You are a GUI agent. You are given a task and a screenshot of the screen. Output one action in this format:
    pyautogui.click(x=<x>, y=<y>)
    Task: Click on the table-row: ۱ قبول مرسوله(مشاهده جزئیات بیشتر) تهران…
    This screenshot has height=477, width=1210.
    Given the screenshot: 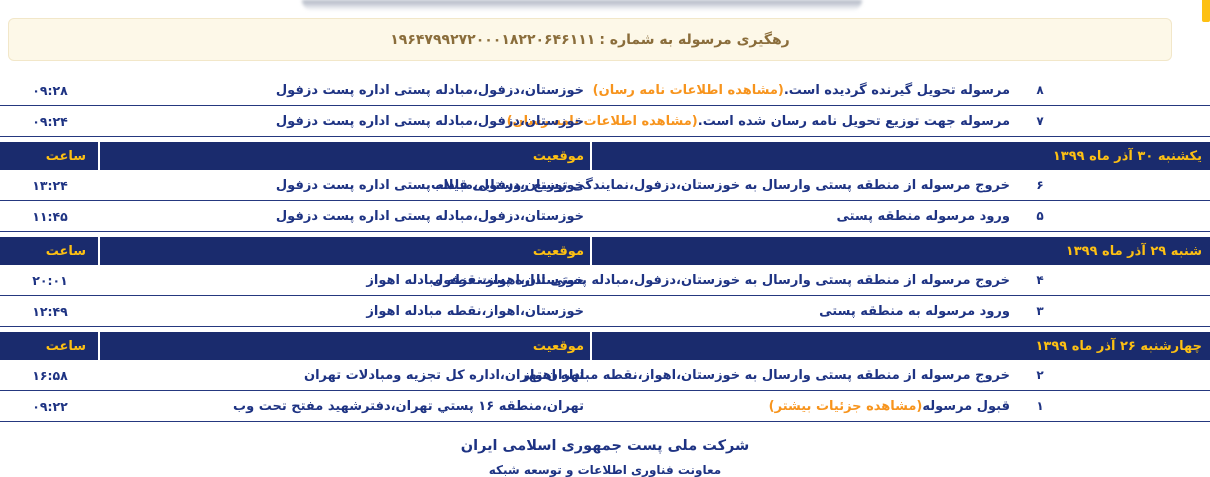 What is the action you would take?
    pyautogui.click(x=605, y=406)
    